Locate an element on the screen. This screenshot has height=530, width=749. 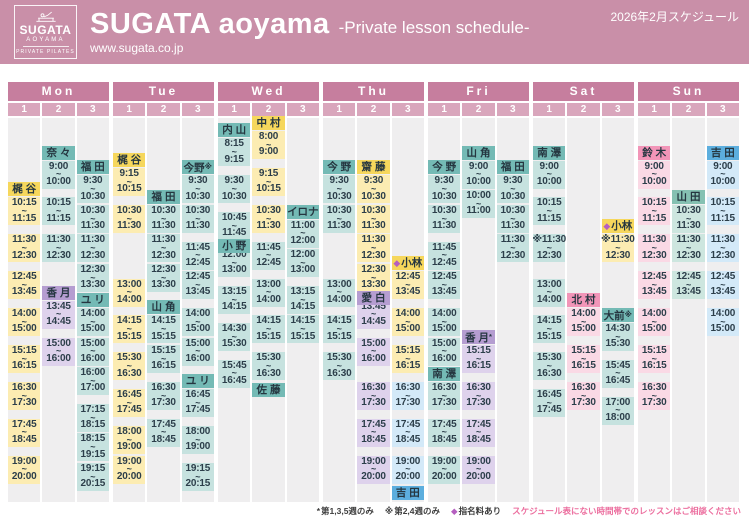
slot-start-time: 11:30 is located at coordinates (654, 240).